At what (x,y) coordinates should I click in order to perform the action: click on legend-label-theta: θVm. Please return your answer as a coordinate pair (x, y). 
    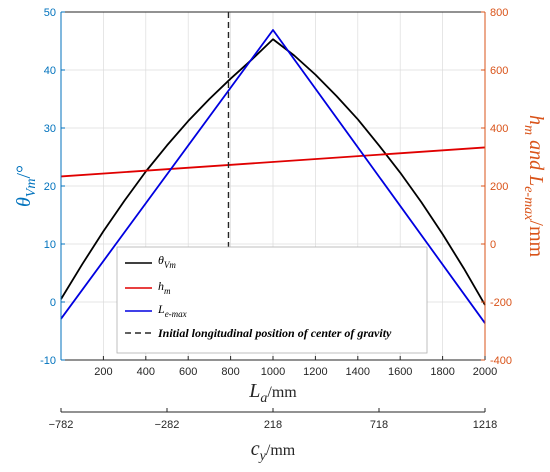
    Looking at the image, I should click on (167, 261).